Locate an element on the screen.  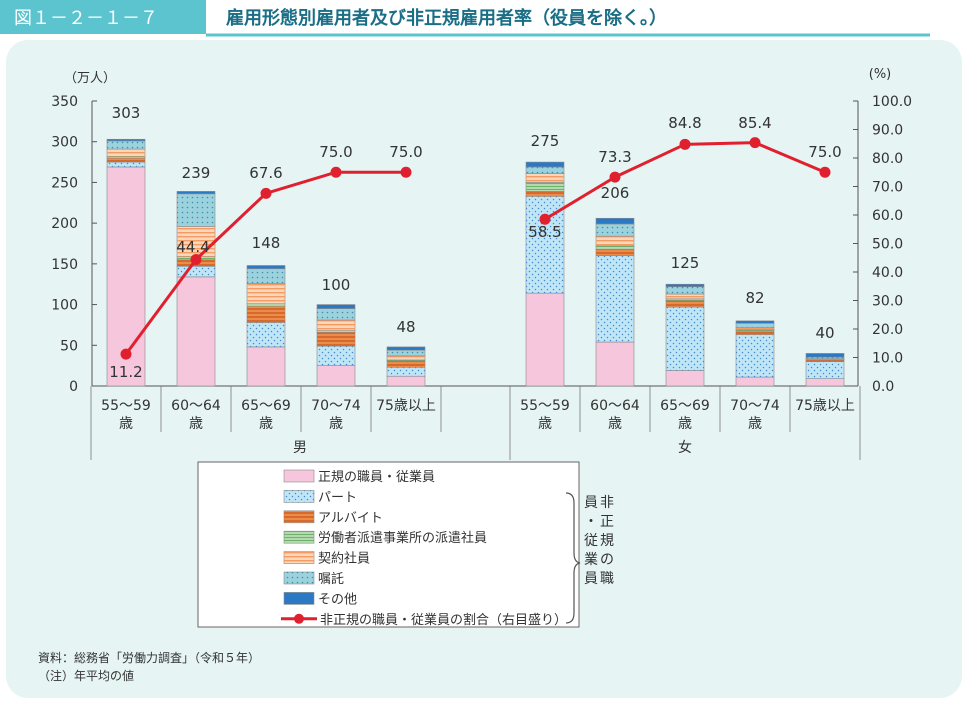
right-tick-label: 30.0 is located at coordinates (887, 302).